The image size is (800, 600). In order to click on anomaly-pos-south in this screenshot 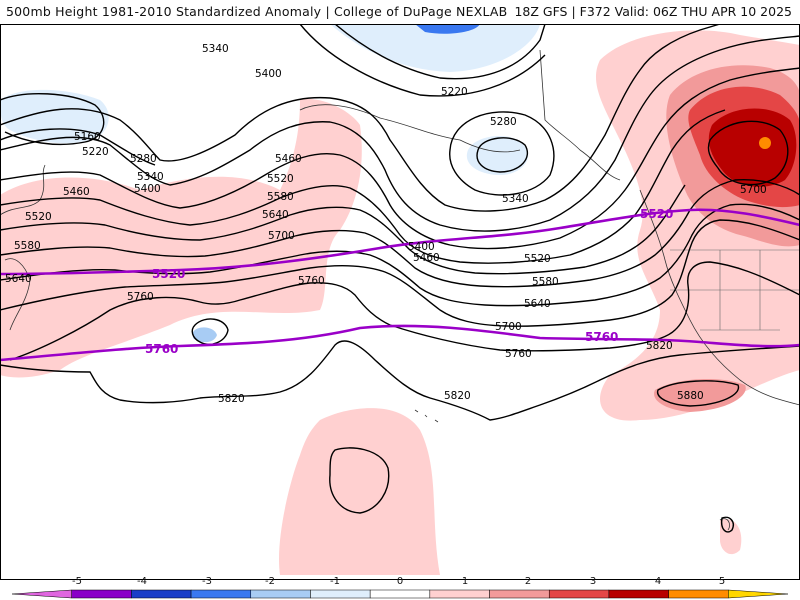, I will do `click(359, 491)`.